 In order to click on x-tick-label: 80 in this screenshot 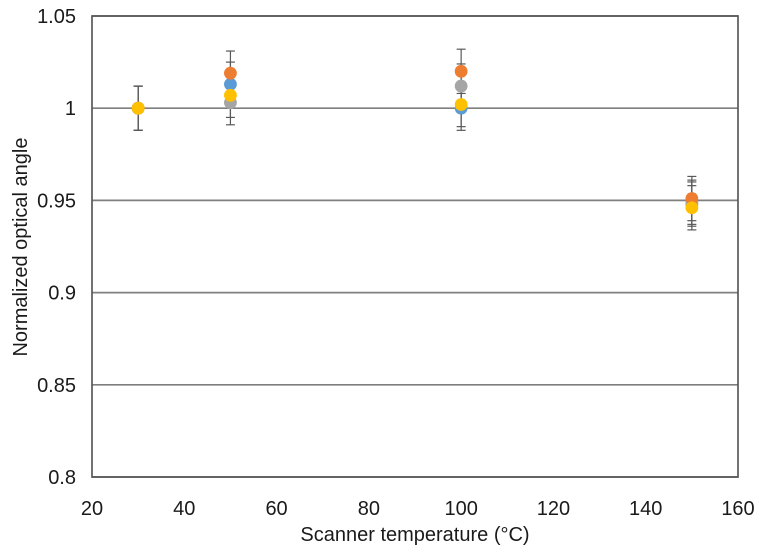, I will do `click(369, 509)`.